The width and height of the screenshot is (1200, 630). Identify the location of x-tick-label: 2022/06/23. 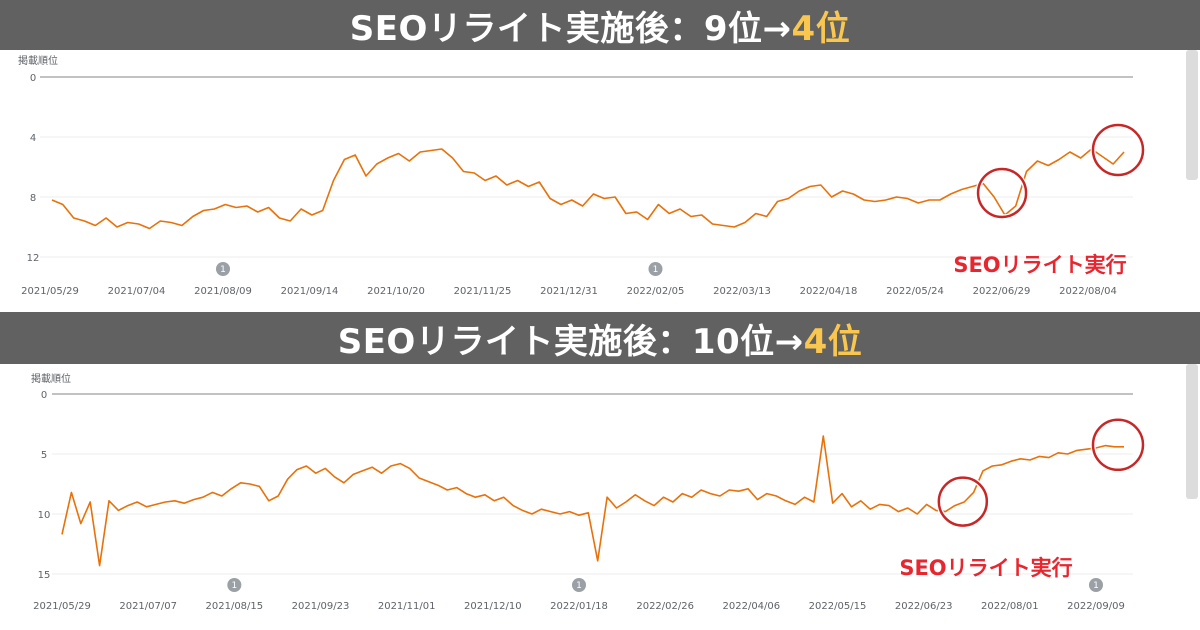
(924, 606).